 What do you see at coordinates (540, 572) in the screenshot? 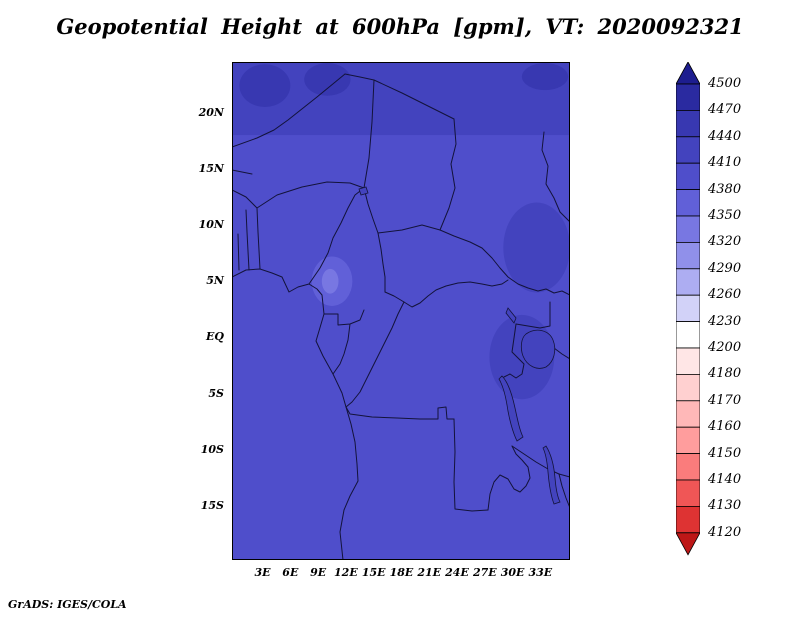
I see `x-tick-label-33E: 33E` at bounding box center [540, 572].